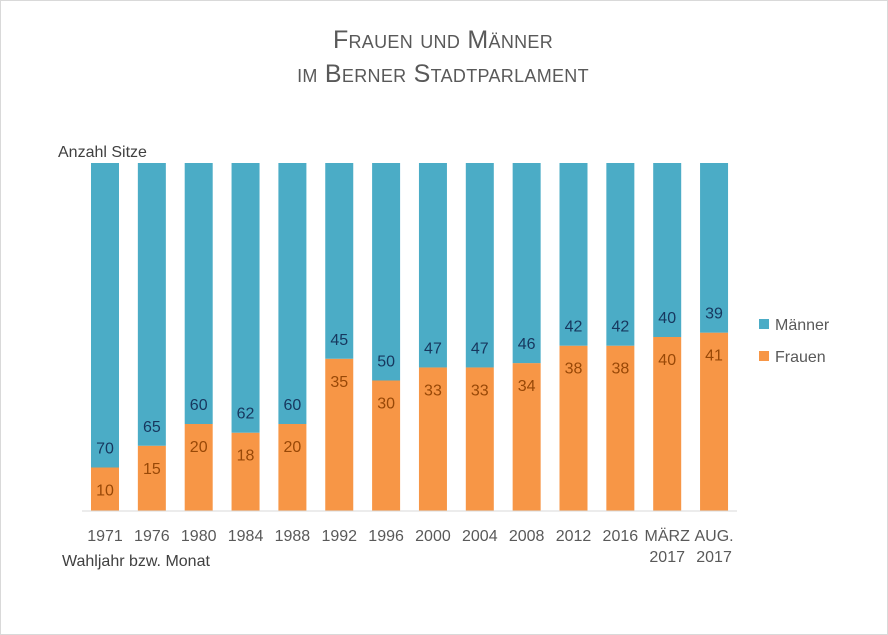 The image size is (888, 635). Describe the element at coordinates (802, 325) in the screenshot. I see `legend-label-maenner: Männer` at that location.